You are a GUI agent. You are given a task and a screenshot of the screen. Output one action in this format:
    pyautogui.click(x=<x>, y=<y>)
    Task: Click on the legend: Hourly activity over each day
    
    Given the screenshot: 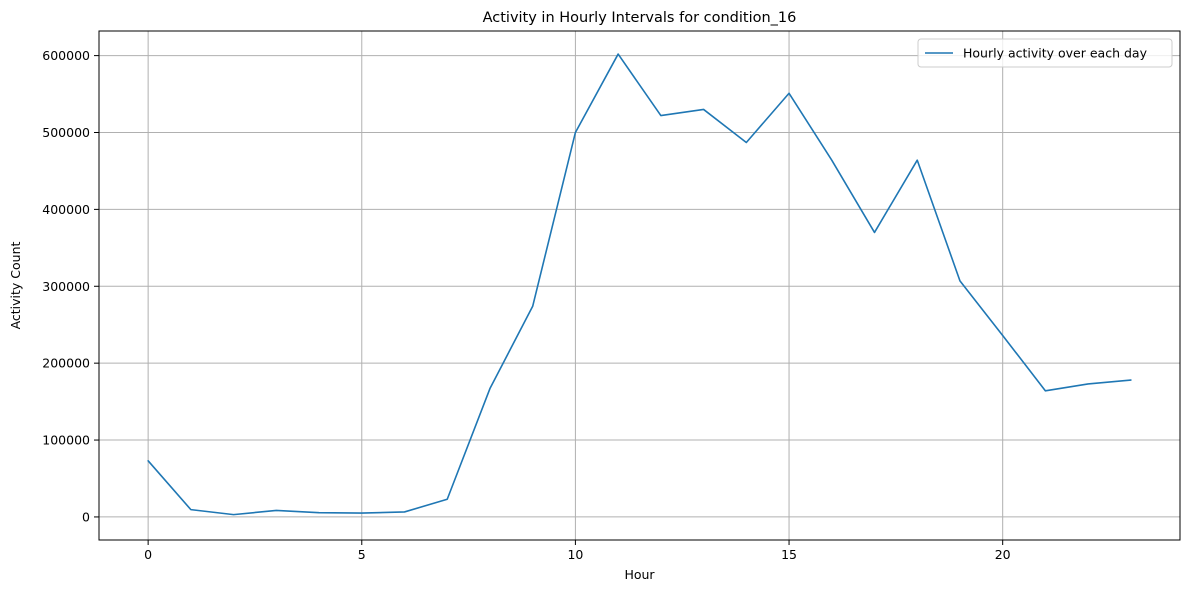 What is the action you would take?
    pyautogui.click(x=1045, y=53)
    